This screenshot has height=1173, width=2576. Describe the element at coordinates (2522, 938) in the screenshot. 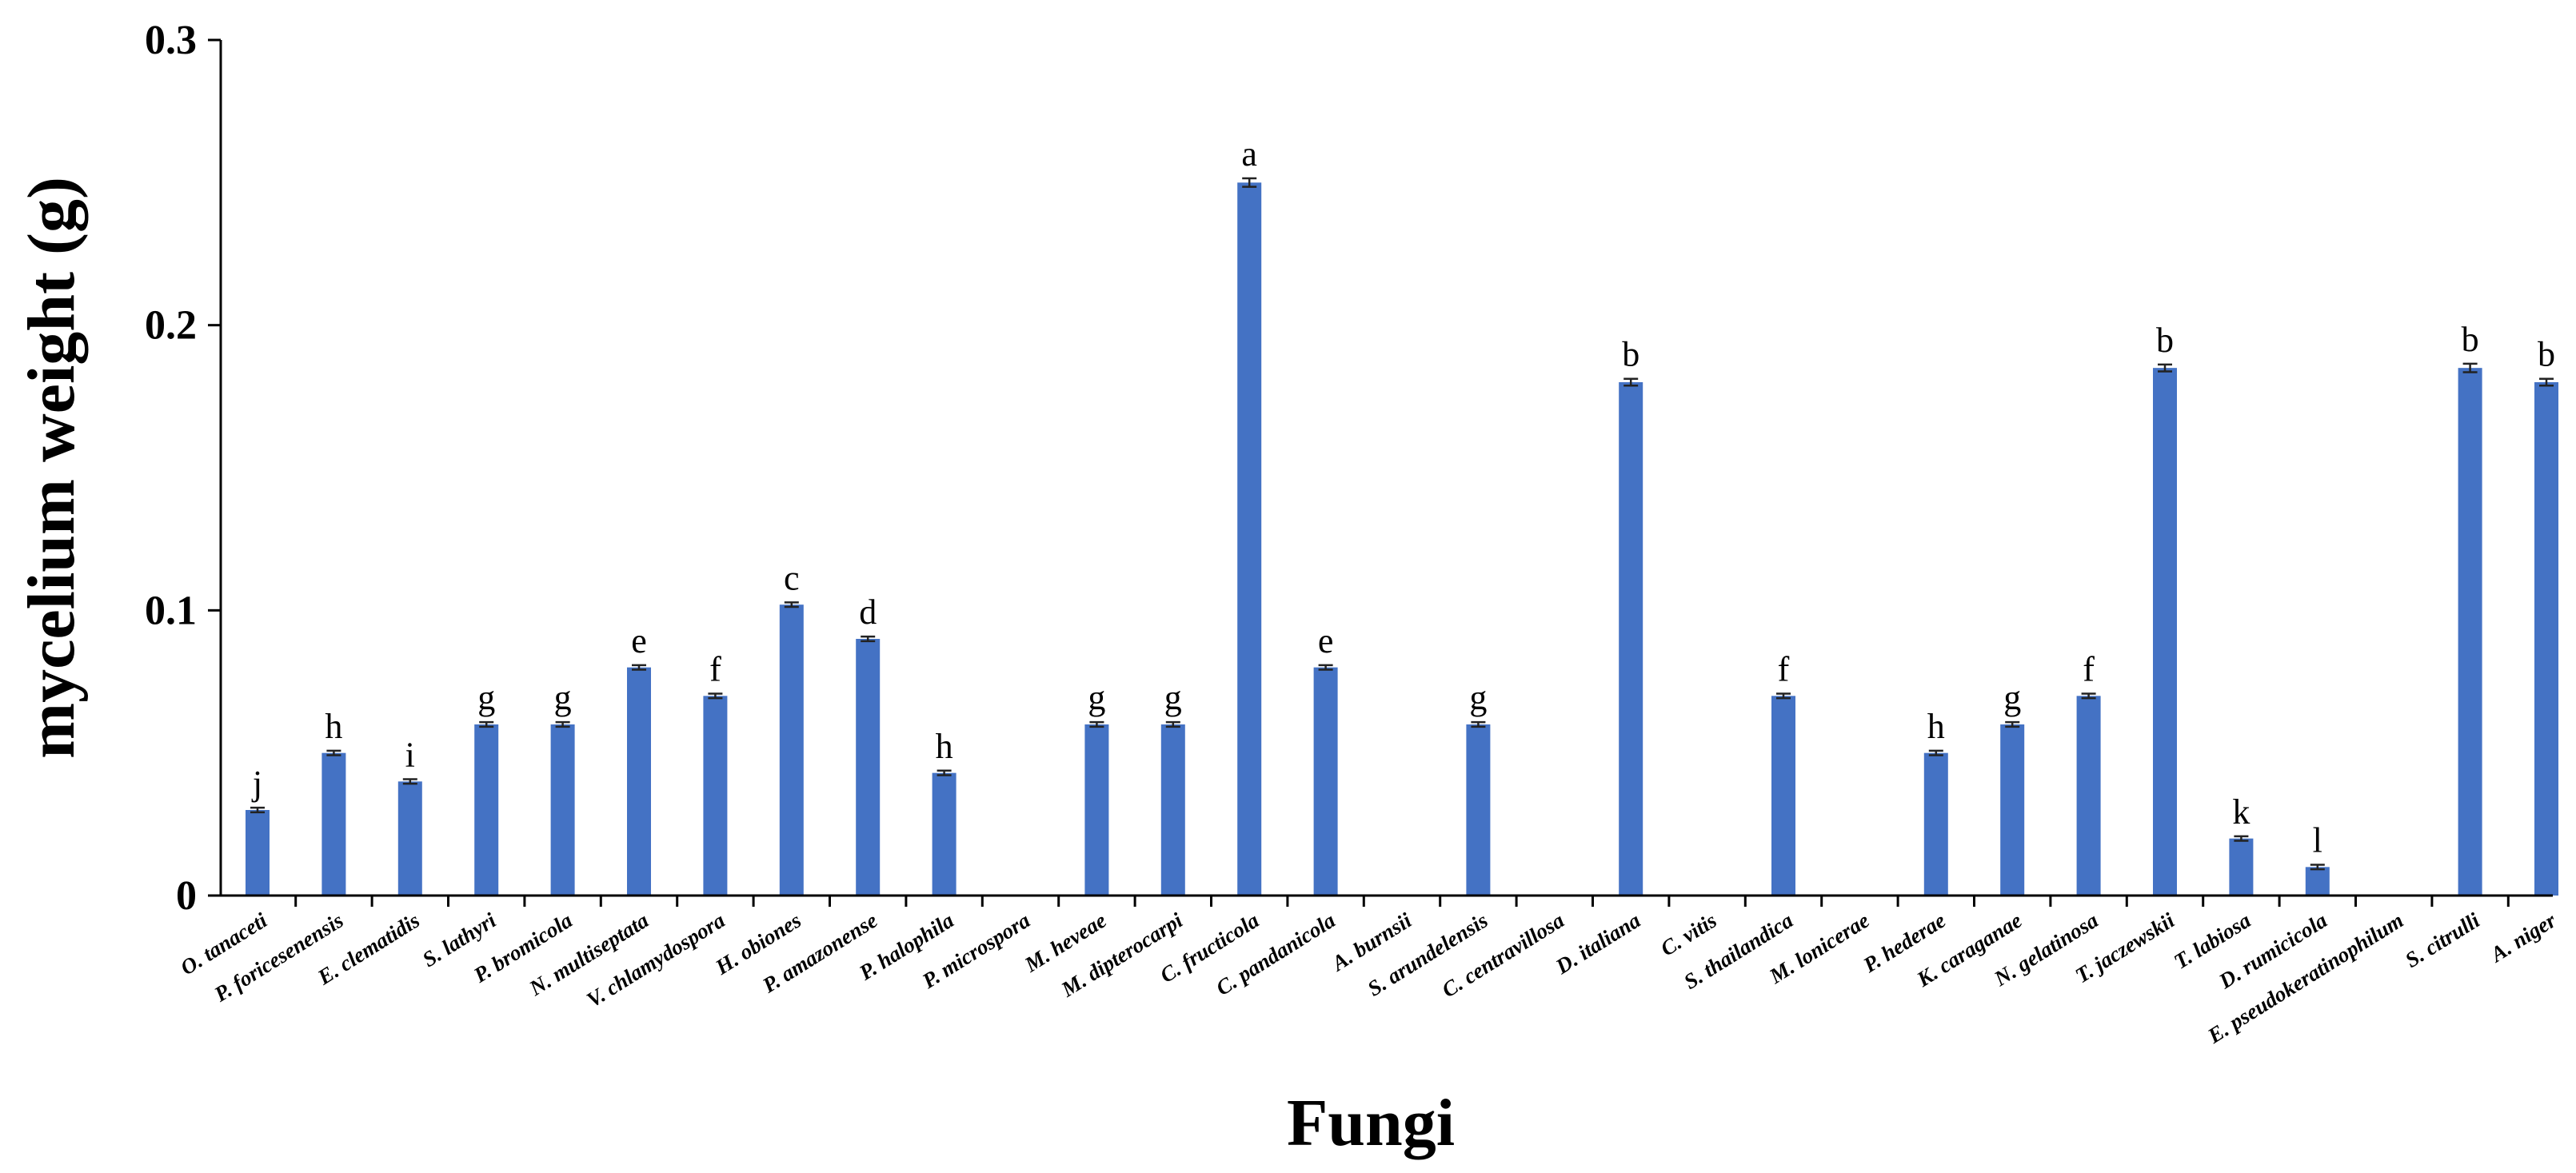

I see `x-tick-label: A. niger` at that location.